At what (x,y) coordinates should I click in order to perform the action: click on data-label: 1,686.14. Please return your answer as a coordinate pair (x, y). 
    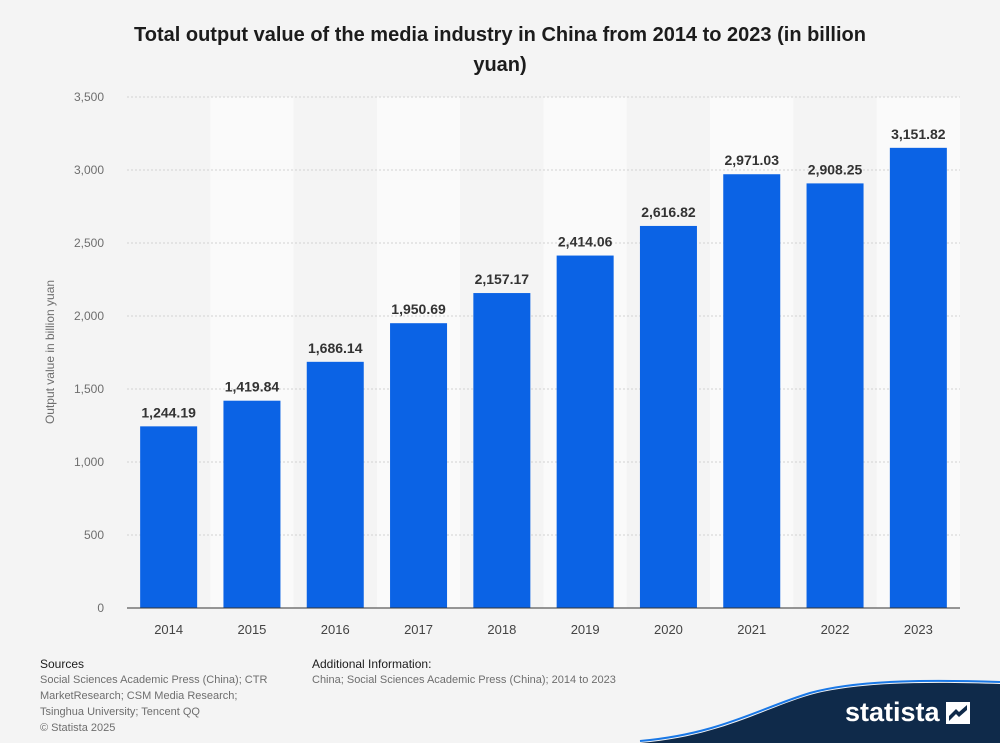
    Looking at the image, I should click on (335, 348).